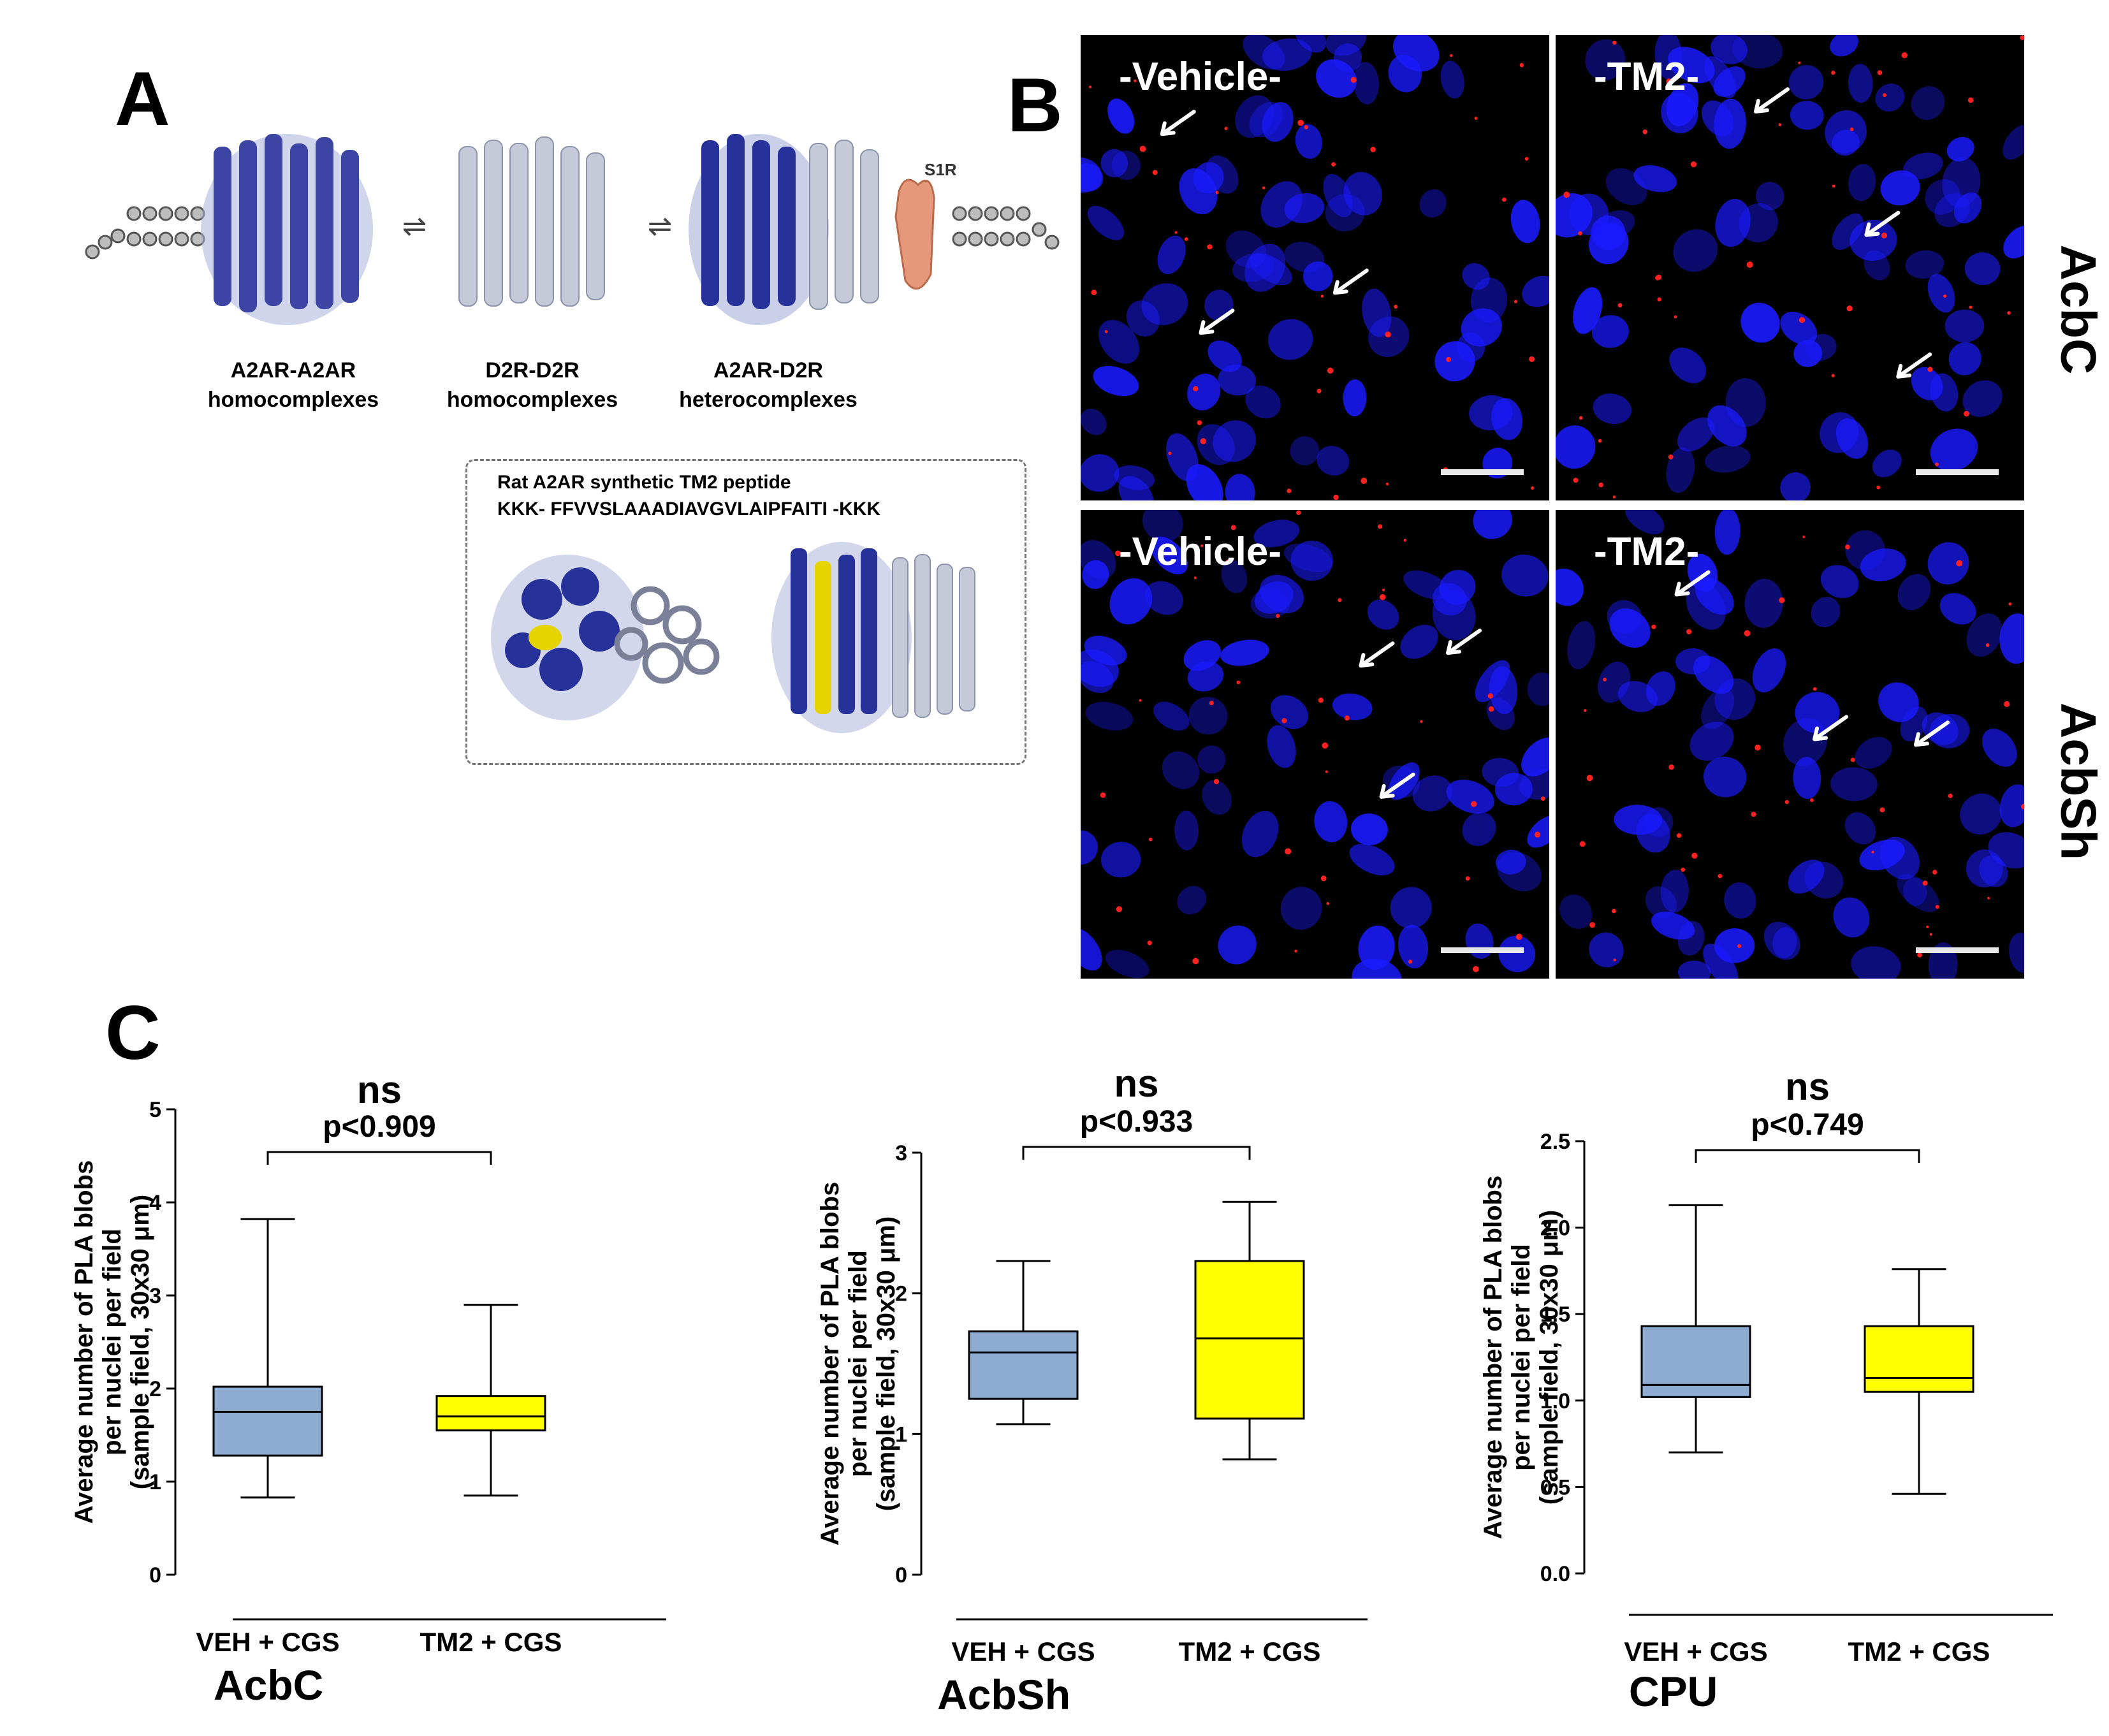 Image resolution: width=2109 pixels, height=1736 pixels. Describe the element at coordinates (287, 229) in the screenshot. I see `a2ar-homodimer` at that location.